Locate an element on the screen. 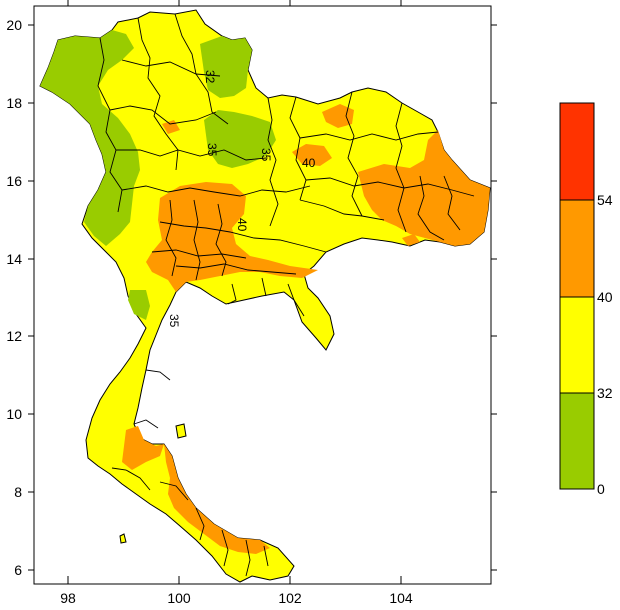  legend-label: 54 is located at coordinates (605, 200).